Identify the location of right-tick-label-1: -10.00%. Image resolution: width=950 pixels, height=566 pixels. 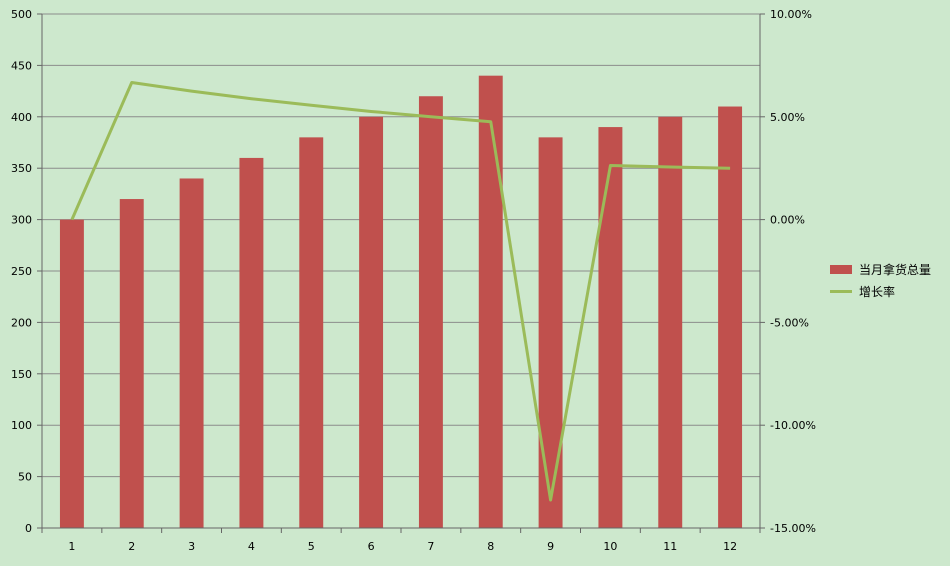
(793, 425).